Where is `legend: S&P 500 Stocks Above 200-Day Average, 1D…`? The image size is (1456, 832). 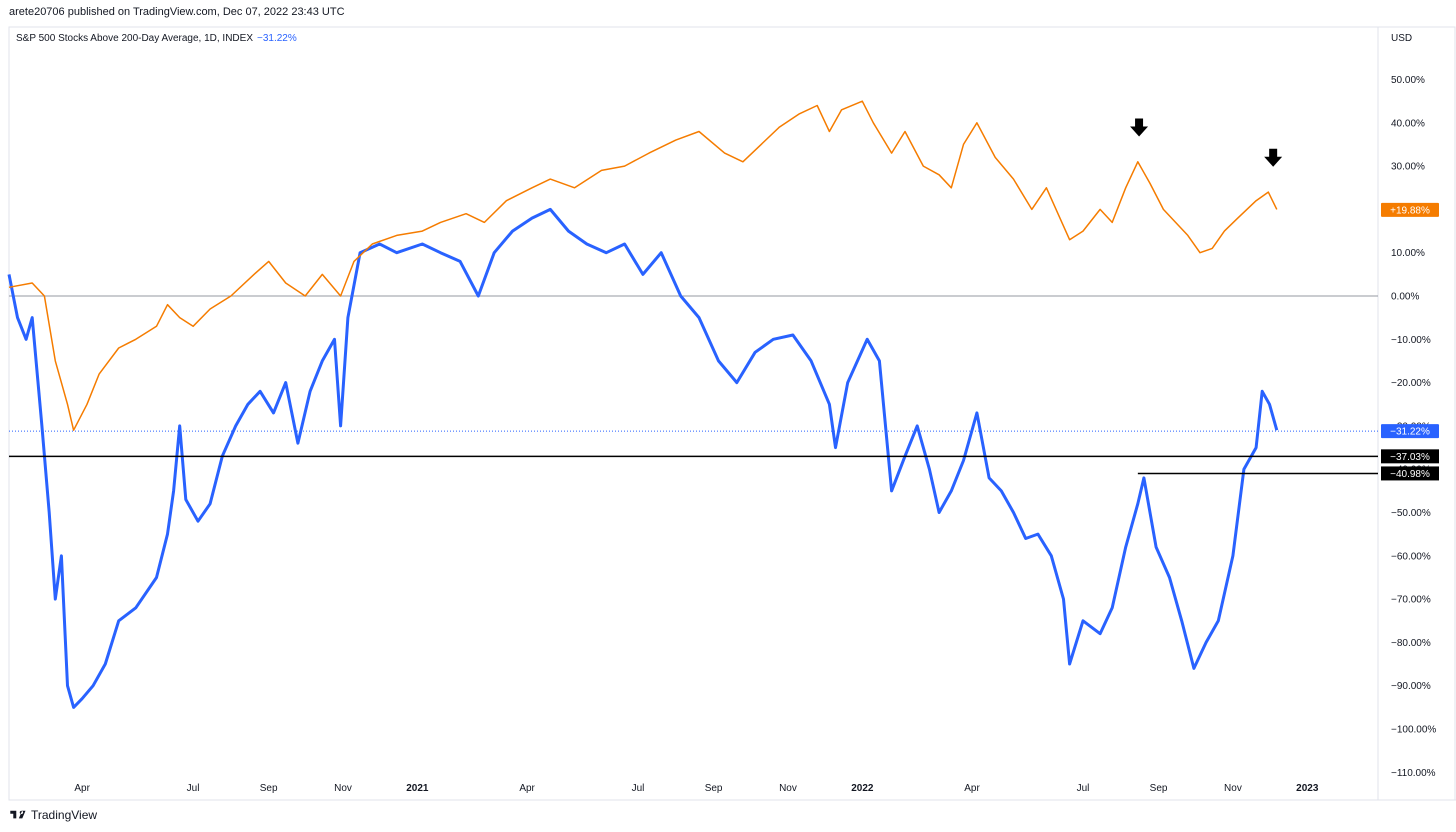 legend: S&P 500 Stocks Above 200-Day Average, 1D… is located at coordinates (156, 38).